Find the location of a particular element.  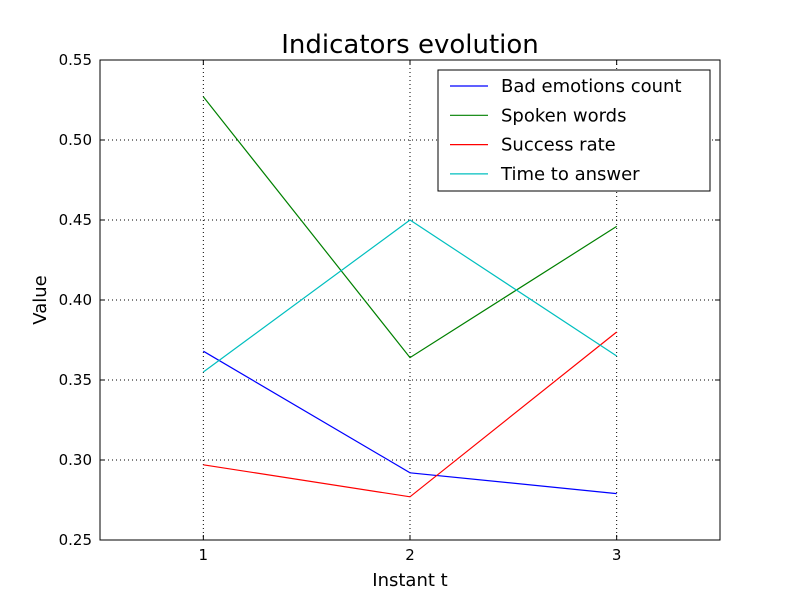

y-tick-label: 0.25 is located at coordinates (75, 540).